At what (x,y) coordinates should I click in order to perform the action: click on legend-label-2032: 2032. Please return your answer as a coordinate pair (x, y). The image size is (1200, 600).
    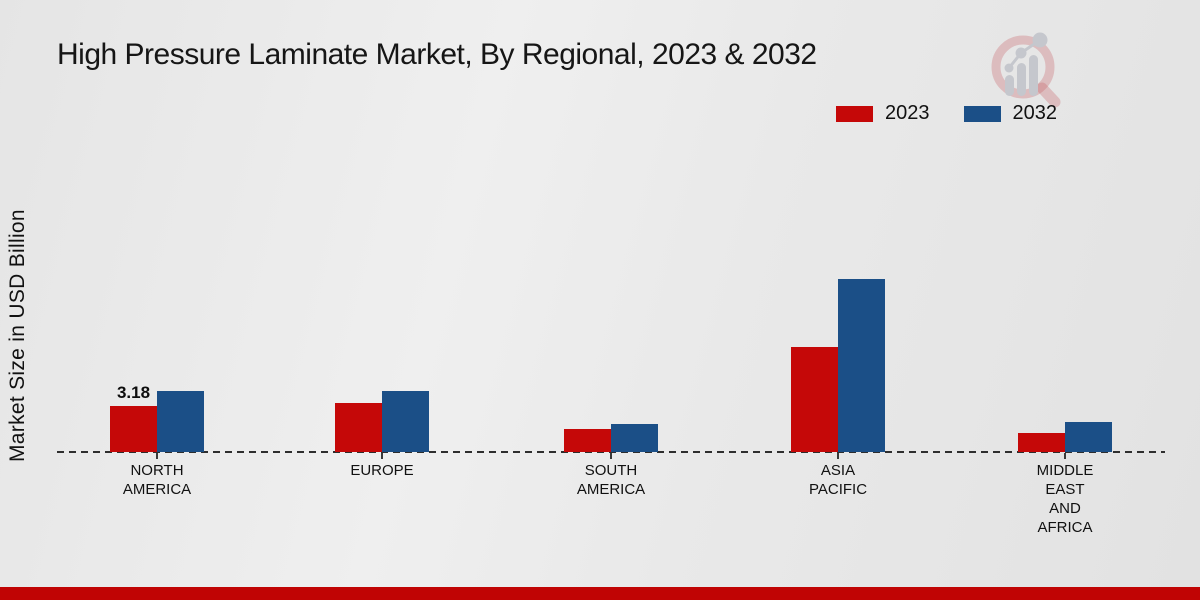
    Looking at the image, I should click on (1035, 113).